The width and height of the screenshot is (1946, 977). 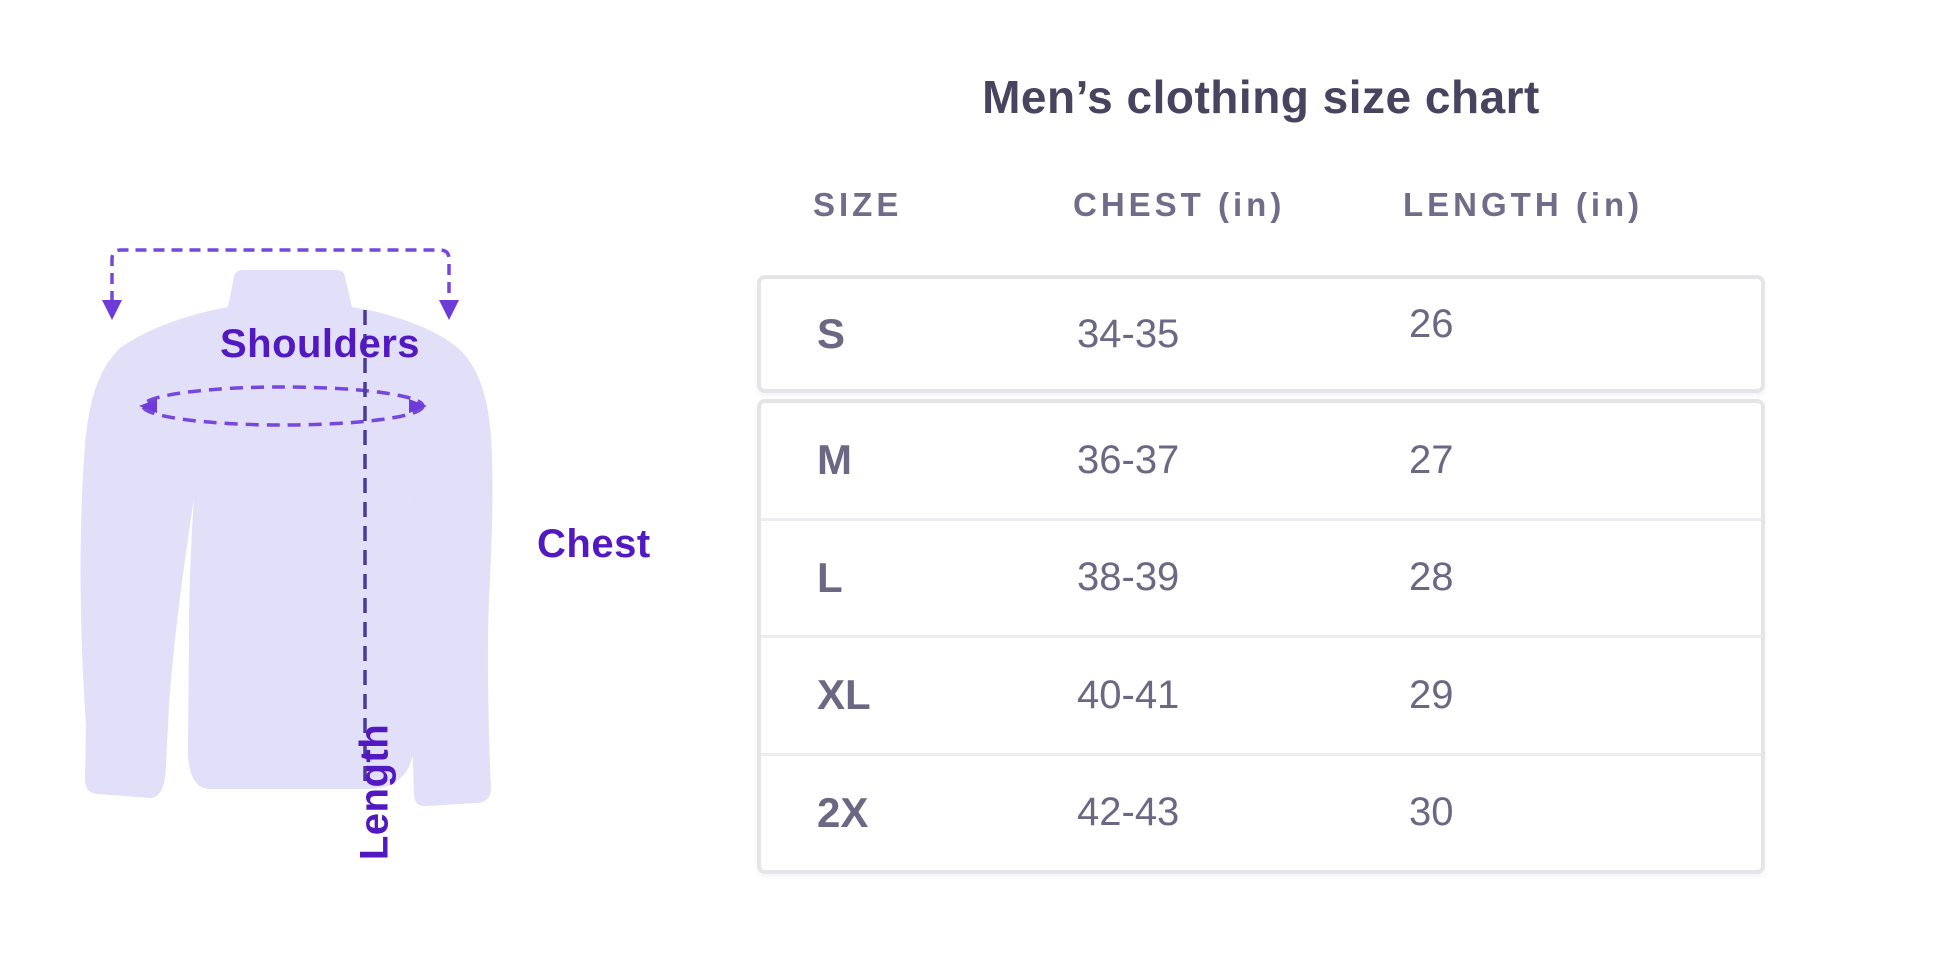 What do you see at coordinates (858, 204) in the screenshot?
I see `column-header-size: SIZE` at bounding box center [858, 204].